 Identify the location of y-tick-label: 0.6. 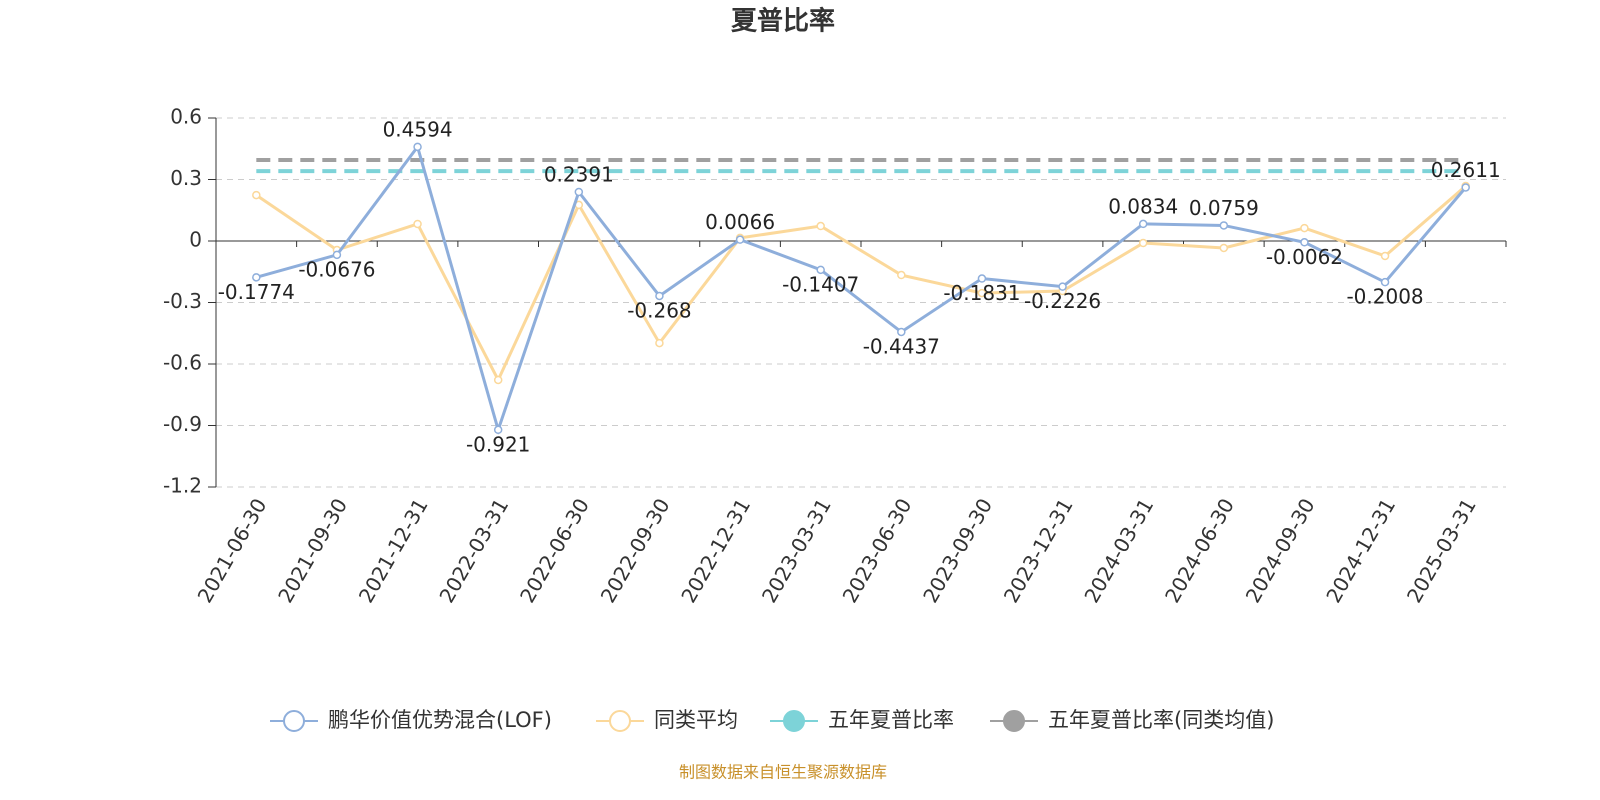
(186, 117).